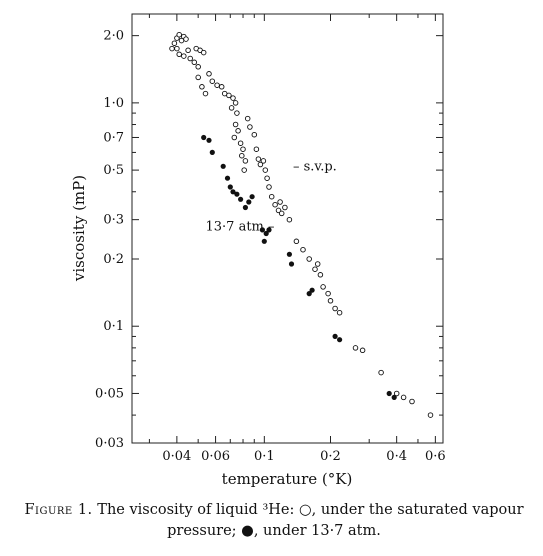 The width and height of the screenshot is (543, 556). Describe the element at coordinates (240, 226) in the screenshot. I see `annotation-13-7-atm: 13·7 atm –` at that location.